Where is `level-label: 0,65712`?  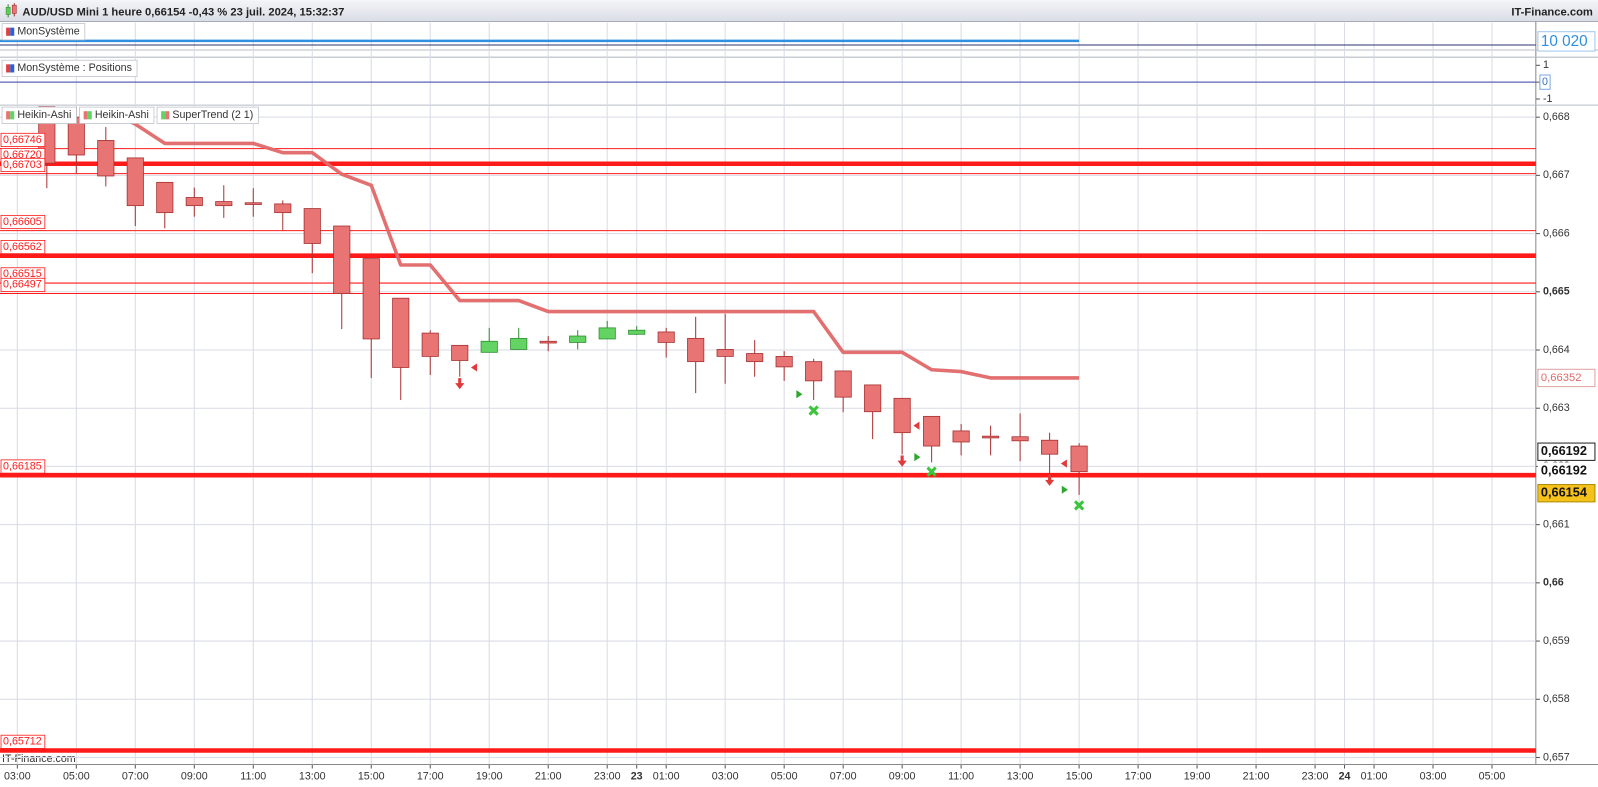 level-label: 0,65712 is located at coordinates (22, 742).